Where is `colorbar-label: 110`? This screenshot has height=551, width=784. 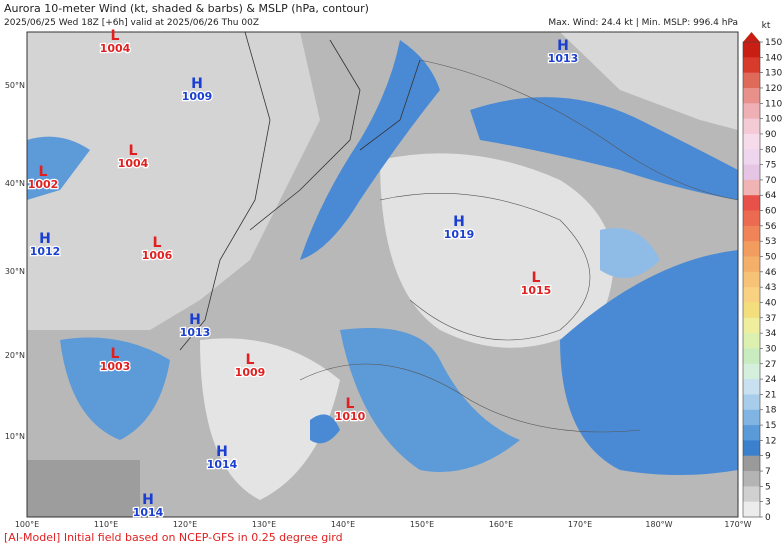 colorbar-label: 110 is located at coordinates (773, 104).